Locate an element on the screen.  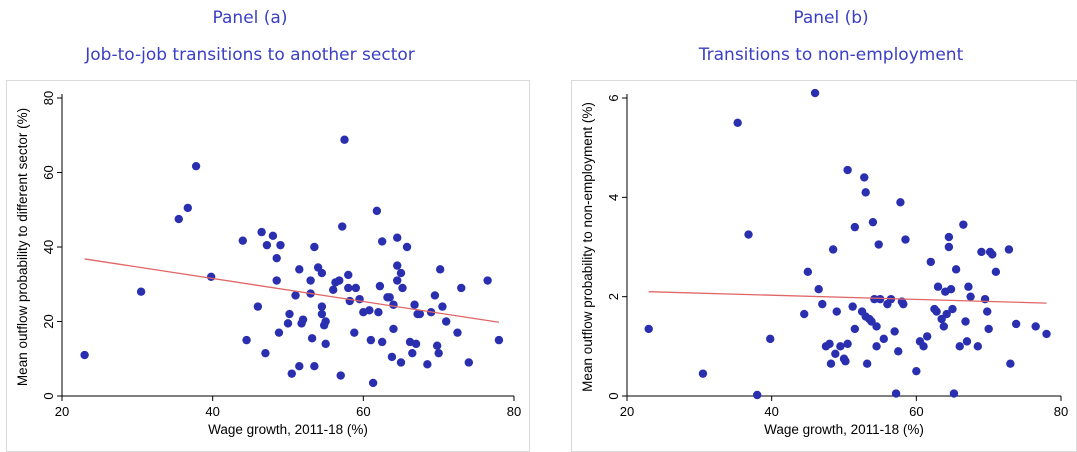
x-tick-label: 60 is located at coordinates (363, 411).